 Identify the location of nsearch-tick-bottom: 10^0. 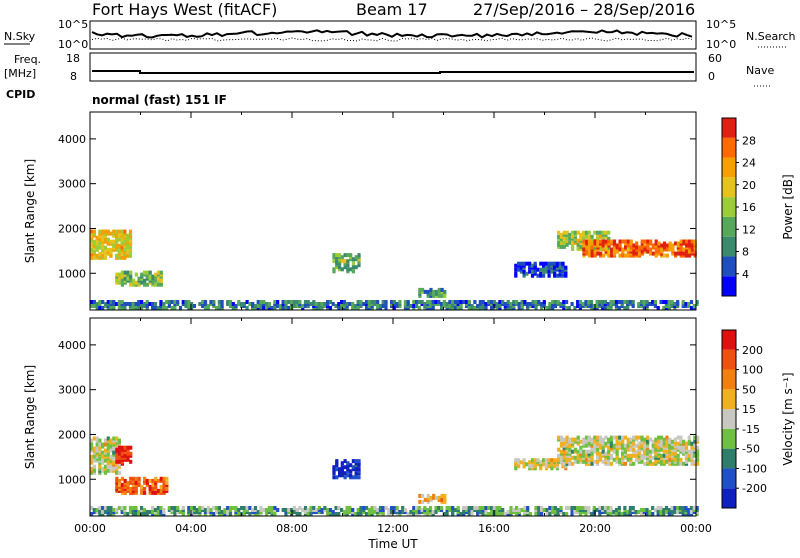
(721, 44).